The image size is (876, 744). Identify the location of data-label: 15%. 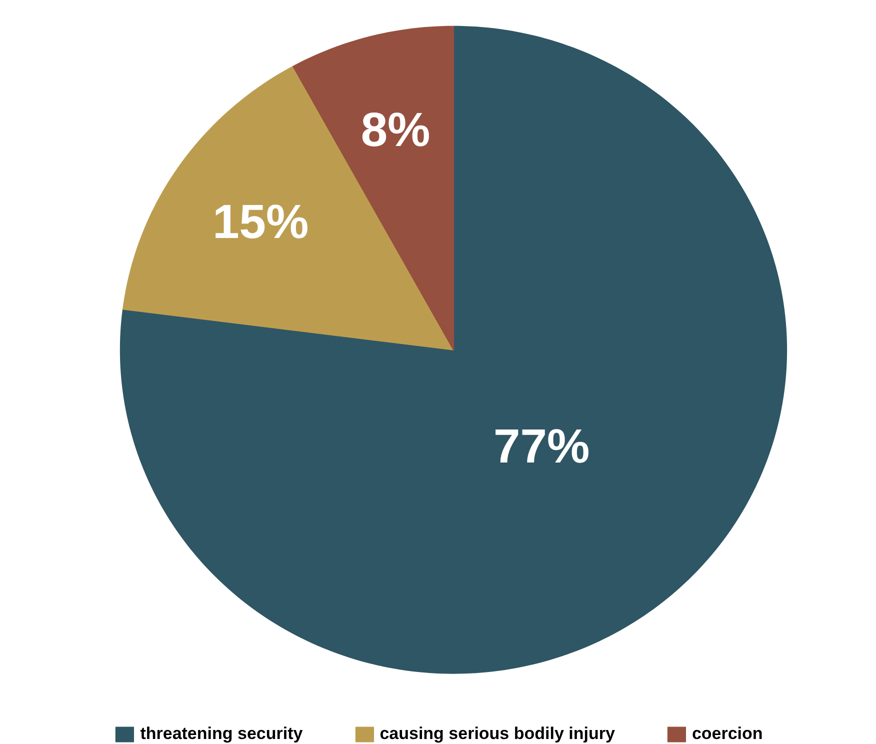
(260, 223).